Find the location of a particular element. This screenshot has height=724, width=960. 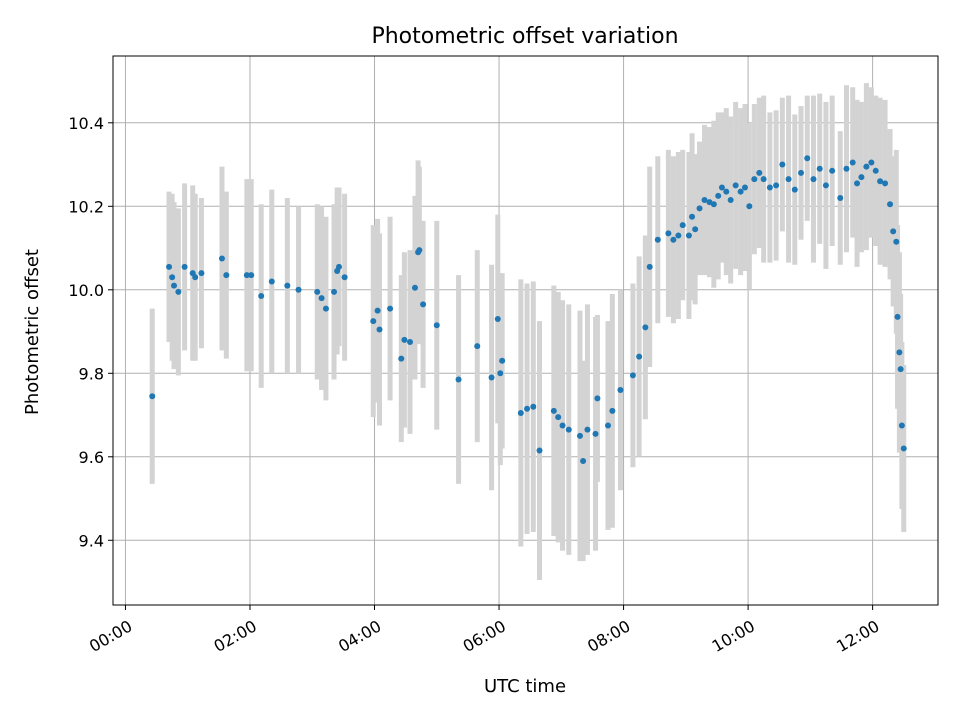

y-tick-label: 9.4 is located at coordinates (91, 540).